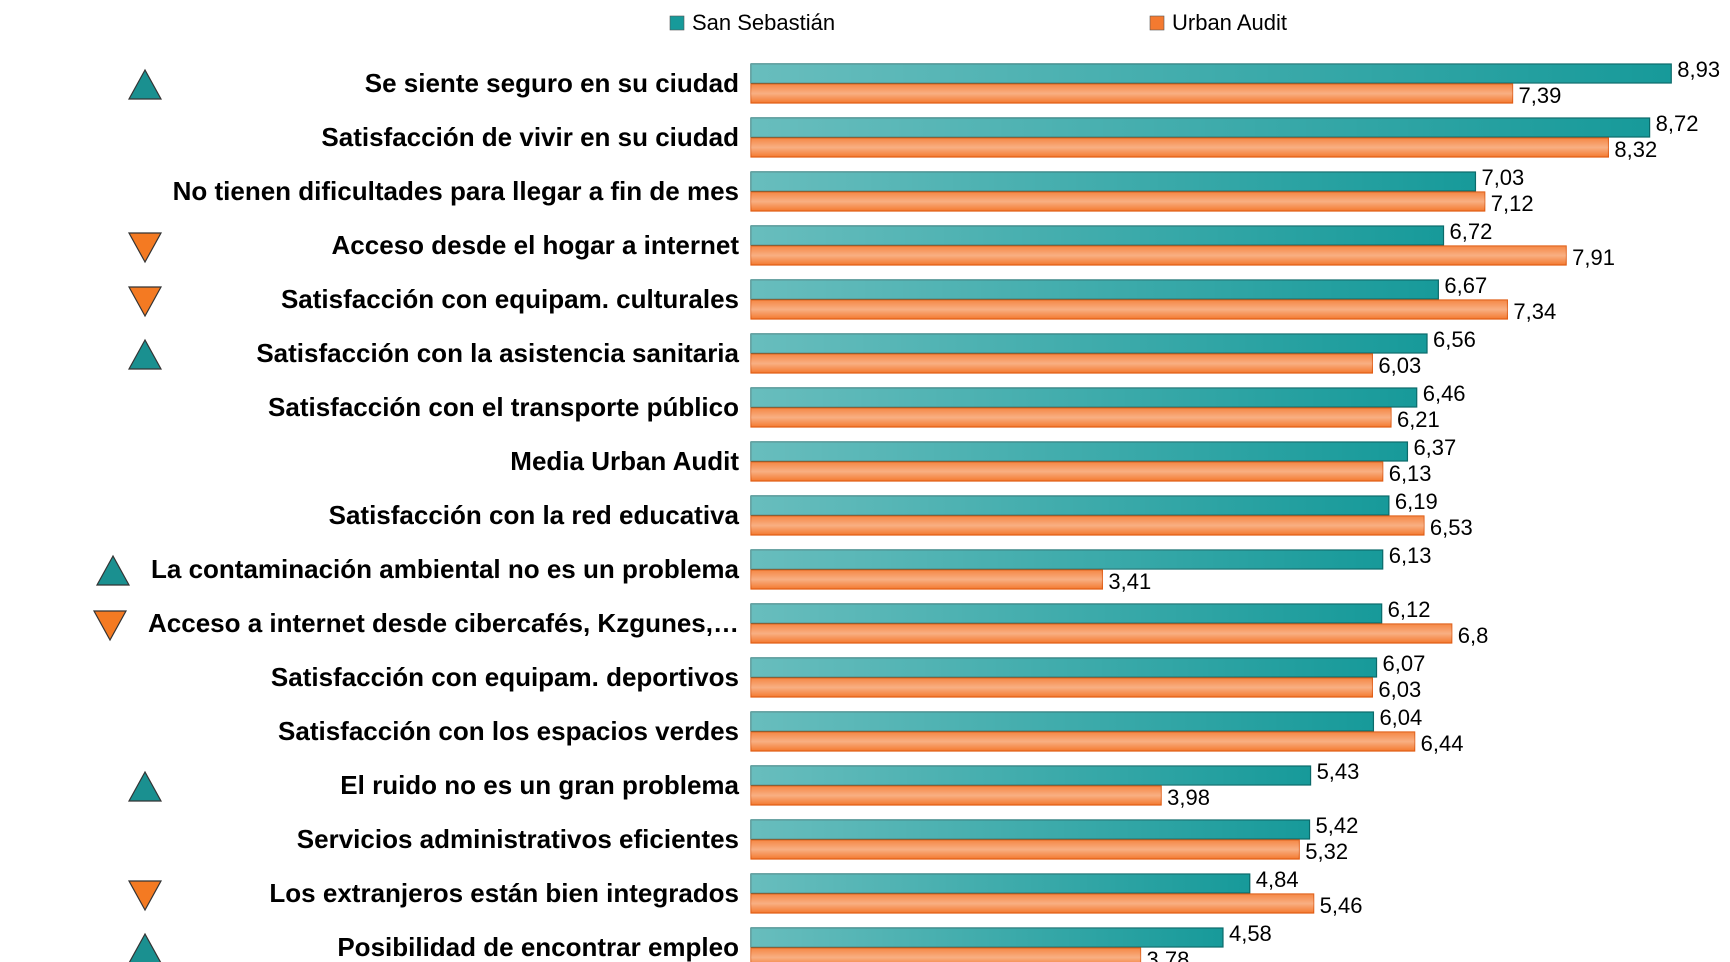 The width and height of the screenshot is (1730, 962). Describe the element at coordinates (530, 137) in the screenshot. I see `category-label: Satisfacción de vivir en su ciudad` at that location.